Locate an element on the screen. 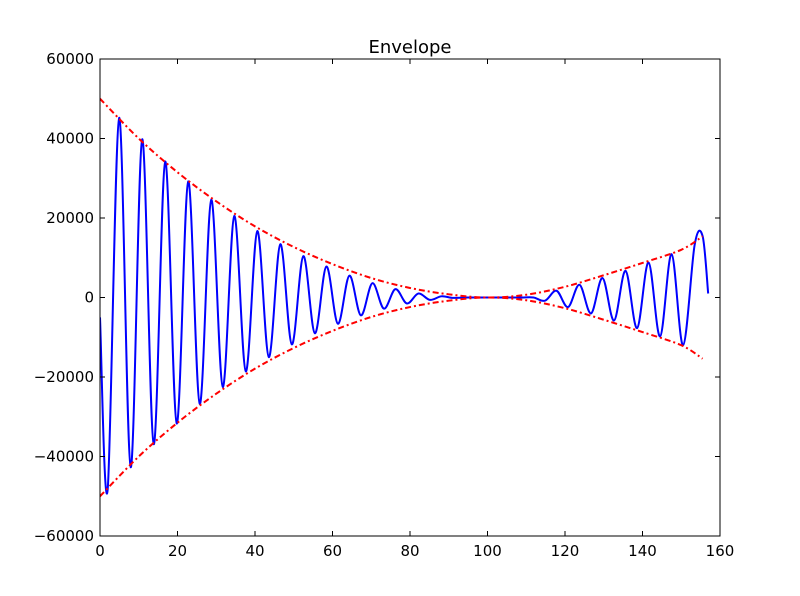 The image size is (800, 596). y-tick-label: −60000 is located at coordinates (64, 536).